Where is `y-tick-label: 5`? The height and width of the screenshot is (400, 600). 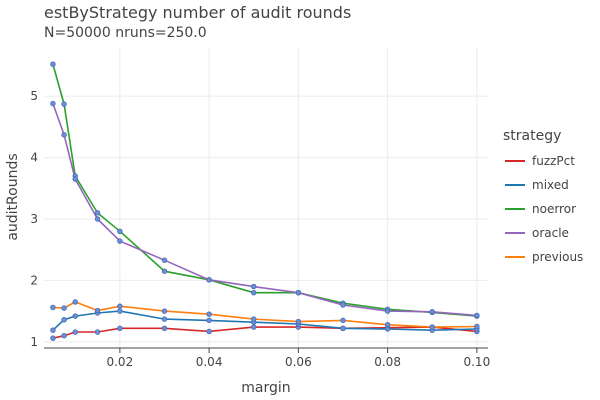 y-tick-label: 5 is located at coordinates (34, 96).